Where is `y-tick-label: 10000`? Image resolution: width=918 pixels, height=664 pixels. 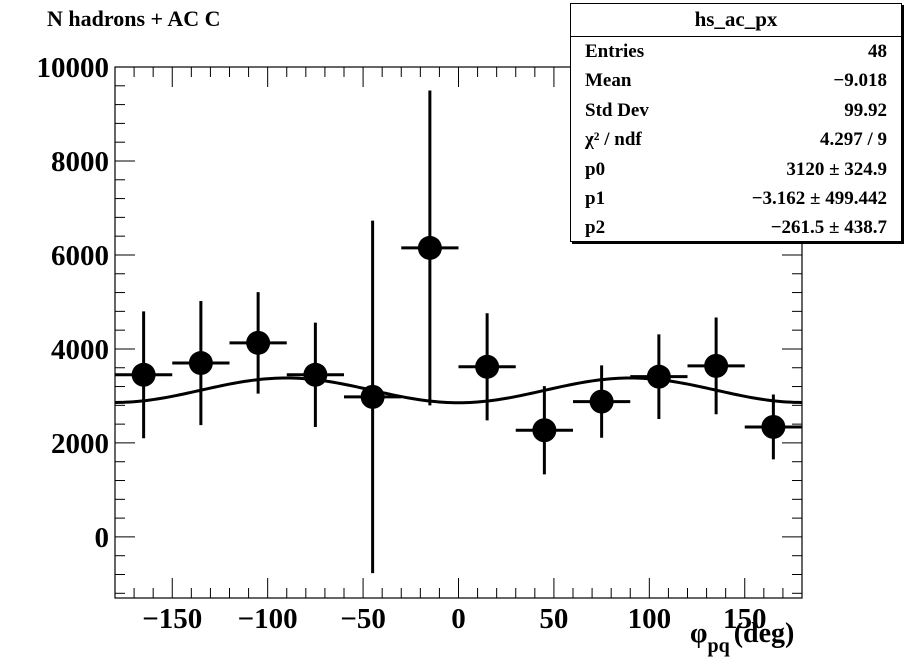
y-tick-label: 10000 is located at coordinates (73, 68).